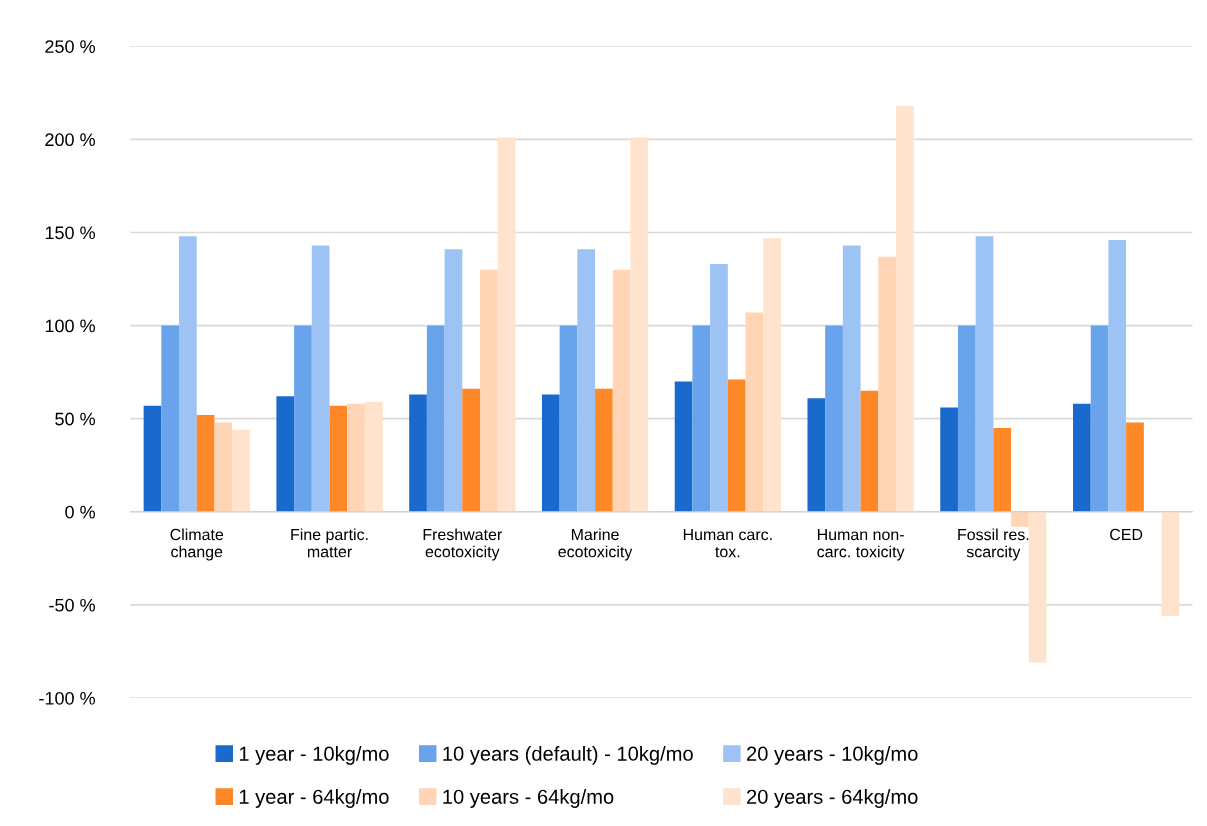 Image resolution: width=1207 pixels, height=826 pixels. I want to click on y-tick-label: 150 %, so click(70, 233).